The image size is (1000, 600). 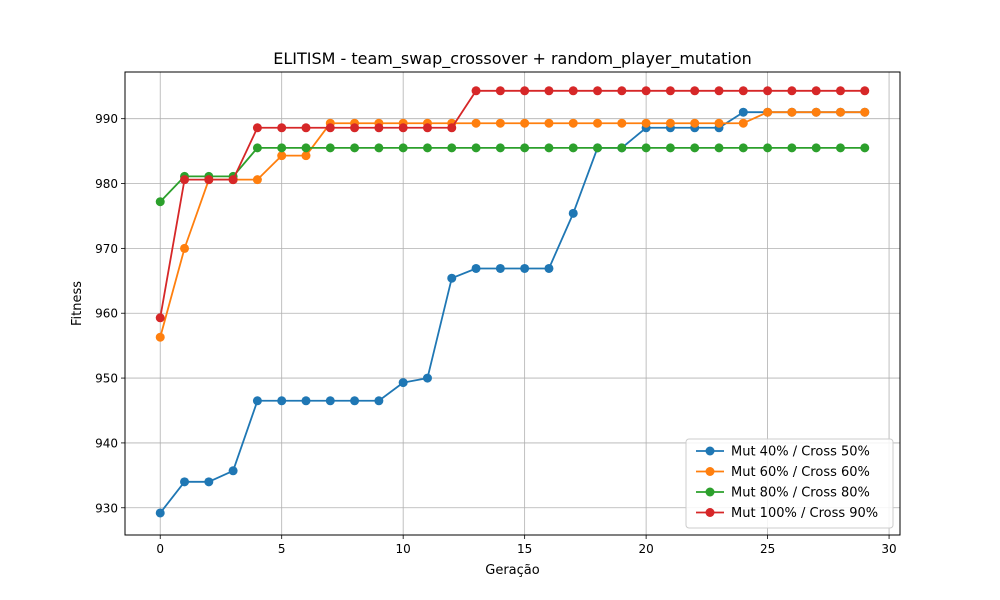 What do you see at coordinates (800, 452) in the screenshot?
I see `legend-label: Mut 40% / Cross 50%` at bounding box center [800, 452].